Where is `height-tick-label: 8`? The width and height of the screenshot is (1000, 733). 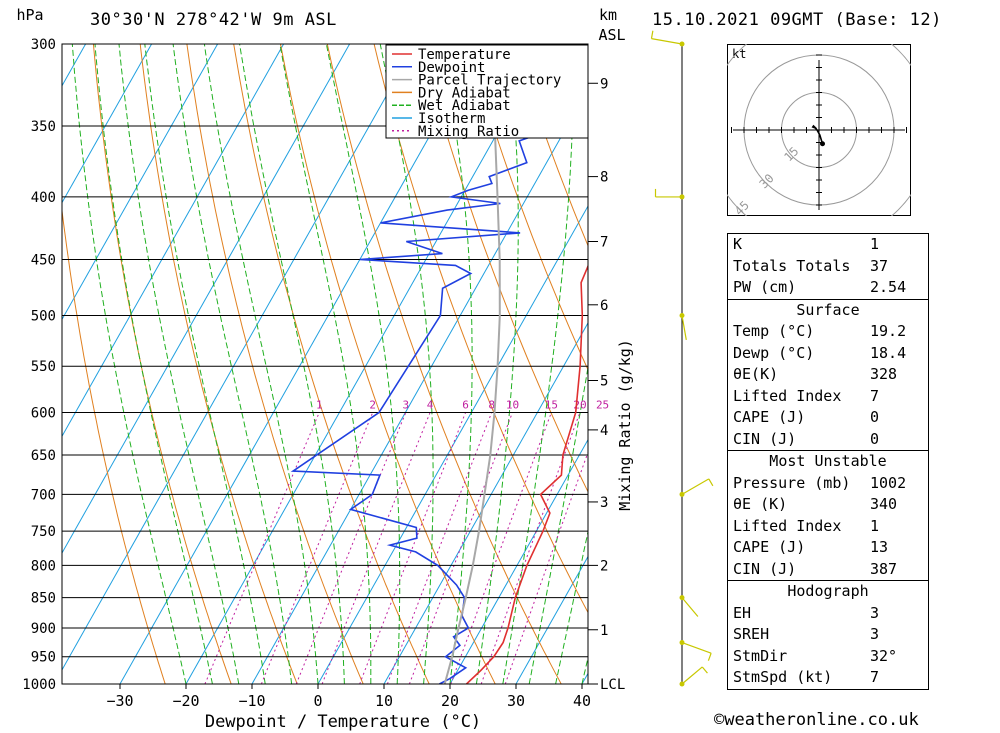 height-tick-label: 8 is located at coordinates (604, 178).